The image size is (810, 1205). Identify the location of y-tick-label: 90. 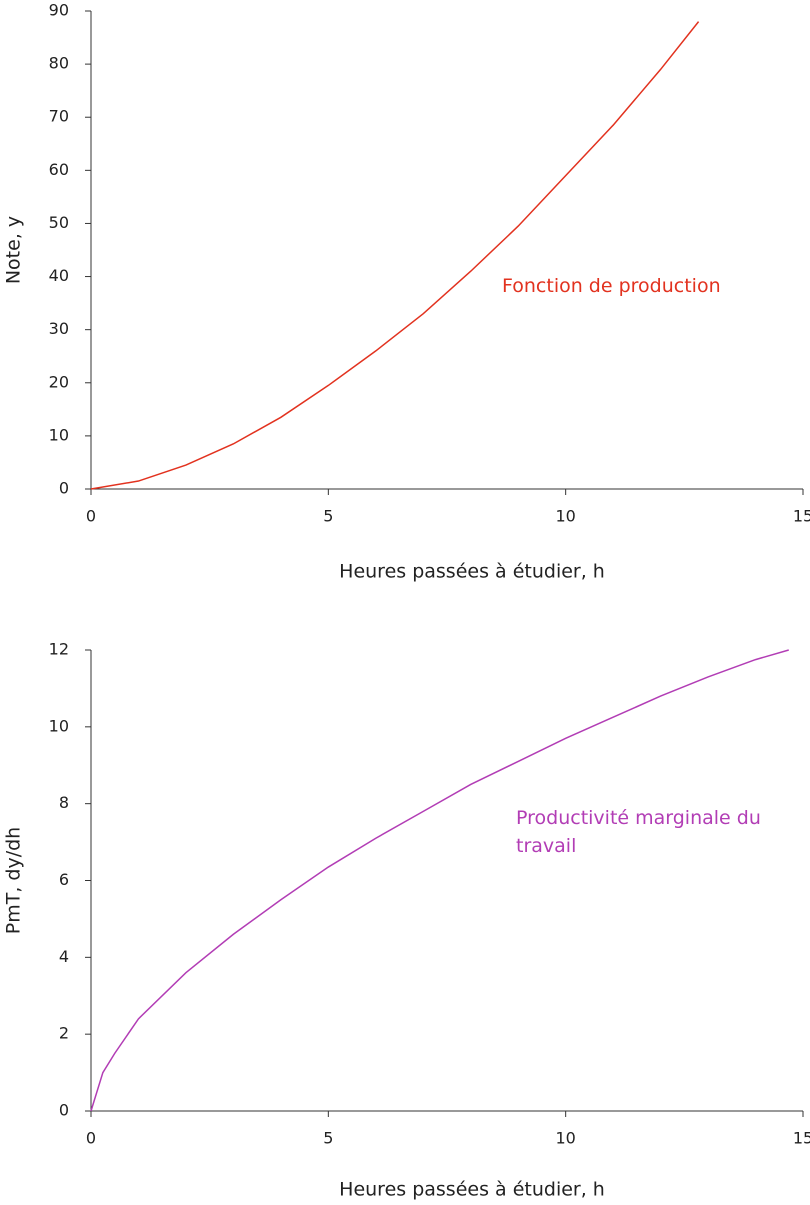
(59, 10).